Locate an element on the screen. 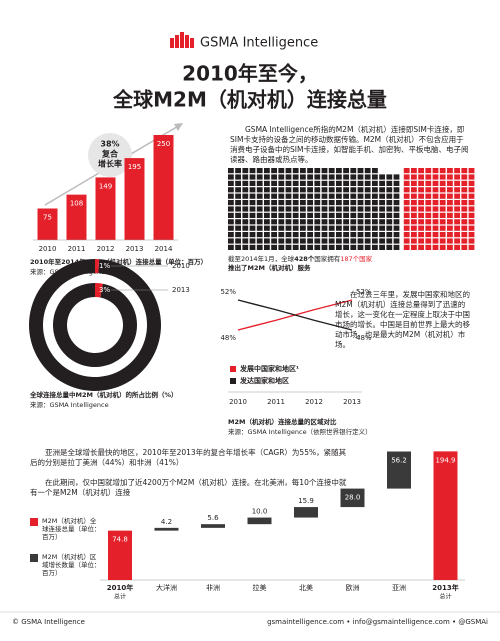  x-tick-label: 2013年 is located at coordinates (445, 587).